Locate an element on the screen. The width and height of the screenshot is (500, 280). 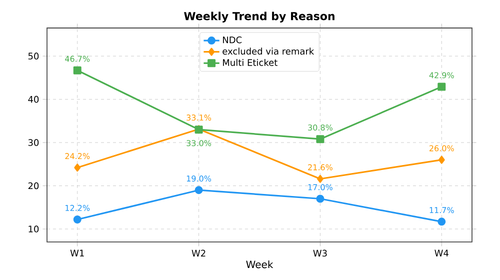
data-label: 11.7% is located at coordinates (442, 210).